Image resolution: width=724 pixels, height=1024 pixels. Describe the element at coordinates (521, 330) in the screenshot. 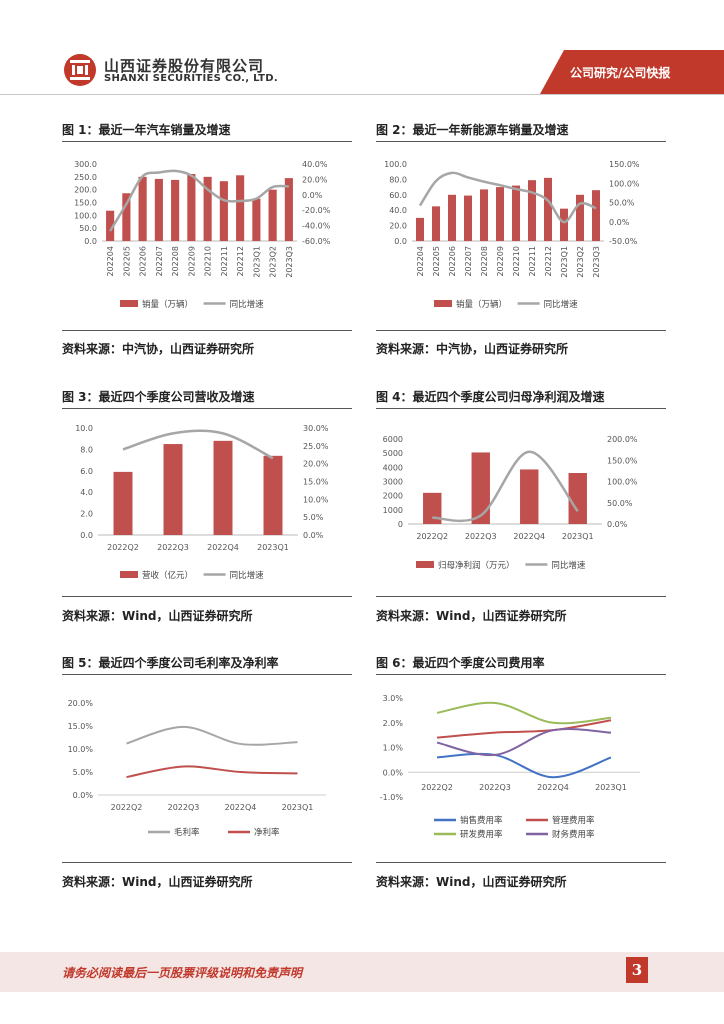

I see `figure-2-bottom-rule` at that location.